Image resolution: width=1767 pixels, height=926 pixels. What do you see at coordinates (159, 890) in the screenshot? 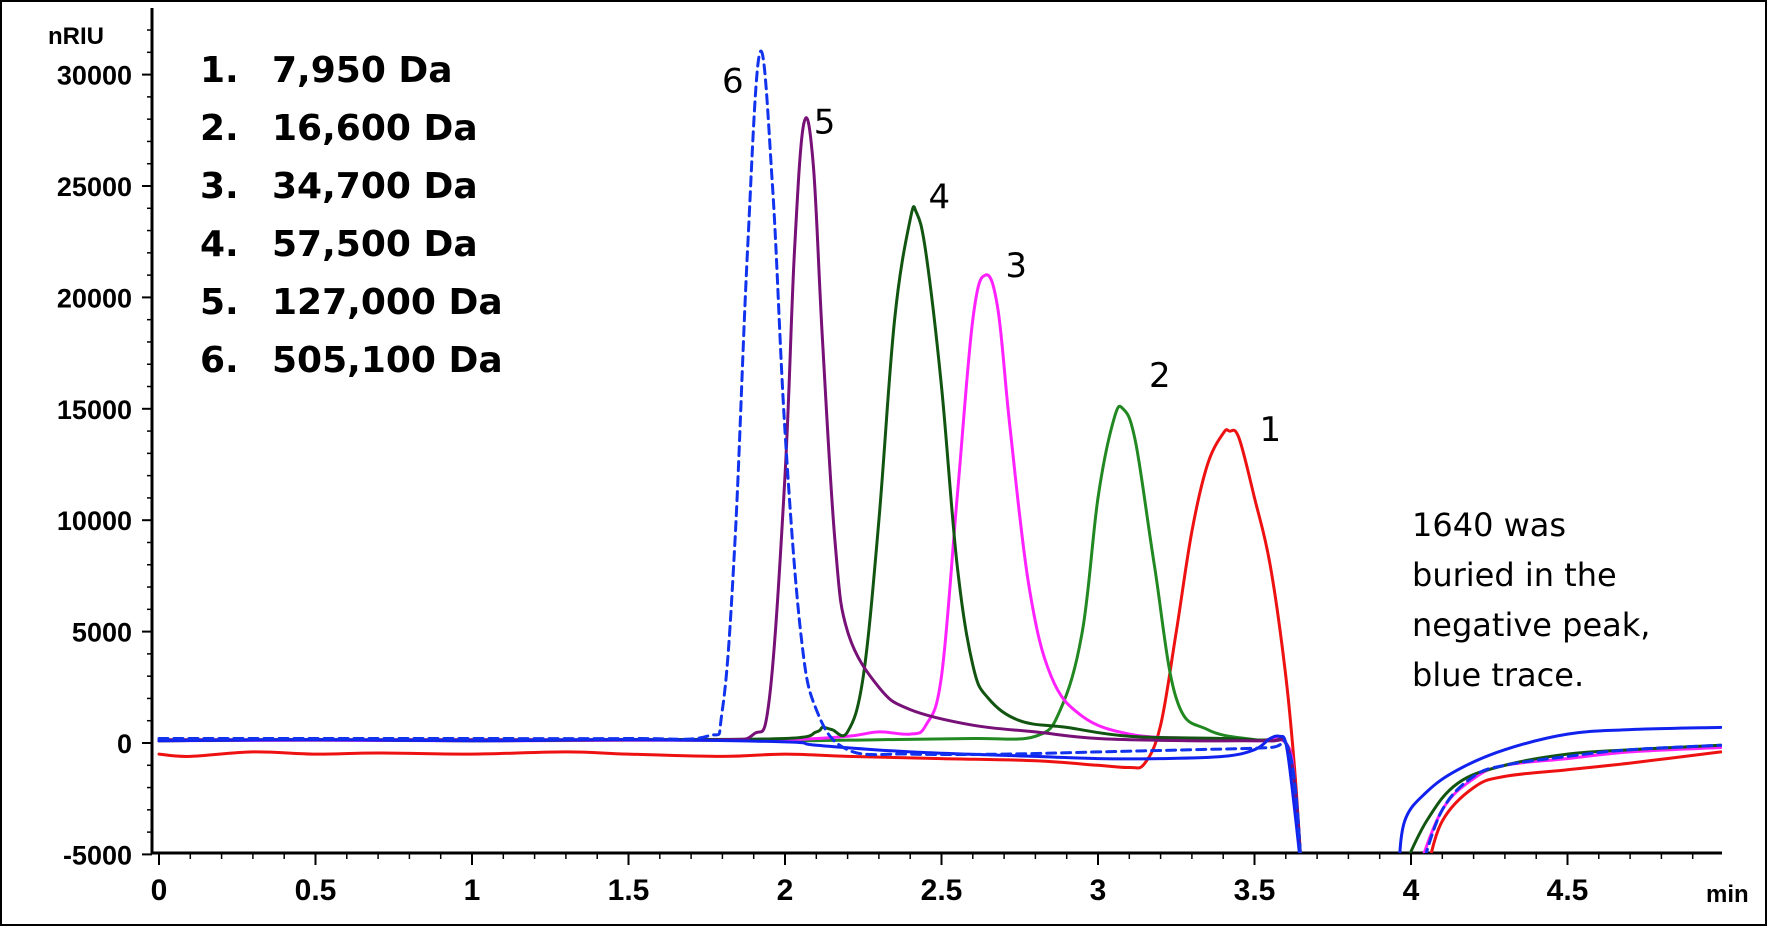
I see `x-tick-label: 0` at bounding box center [159, 890].